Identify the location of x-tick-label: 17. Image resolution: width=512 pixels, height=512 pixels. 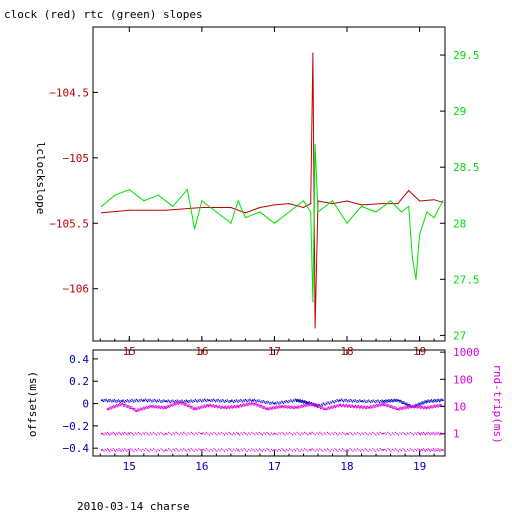
(274, 466).